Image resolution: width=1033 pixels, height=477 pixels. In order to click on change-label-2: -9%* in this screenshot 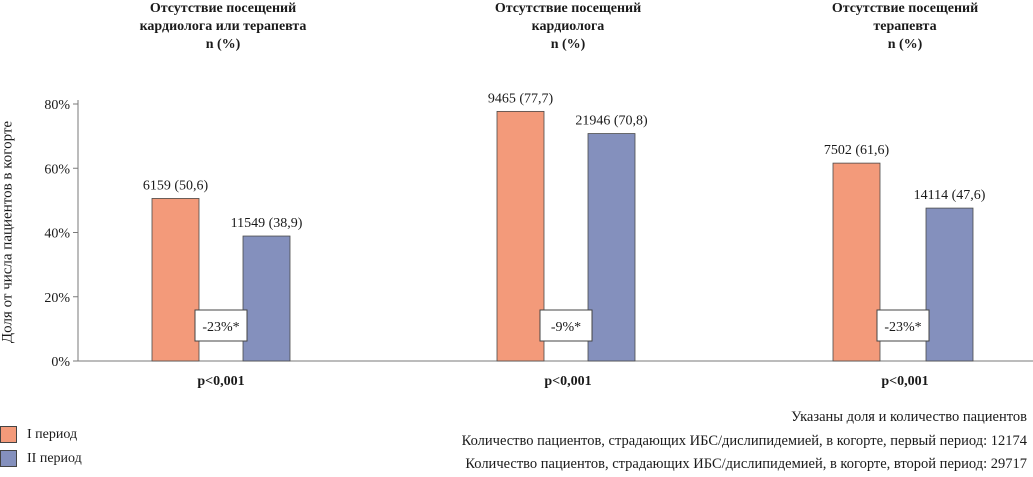, I will do `click(566, 327)`.